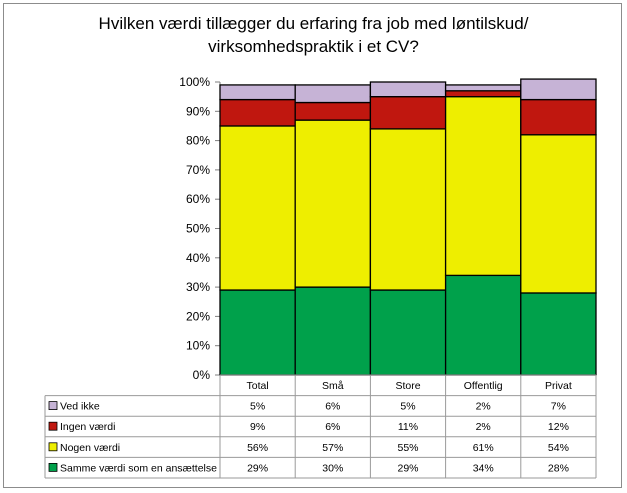  What do you see at coordinates (558, 427) in the screenshot?
I see `data-label: 12%` at bounding box center [558, 427].